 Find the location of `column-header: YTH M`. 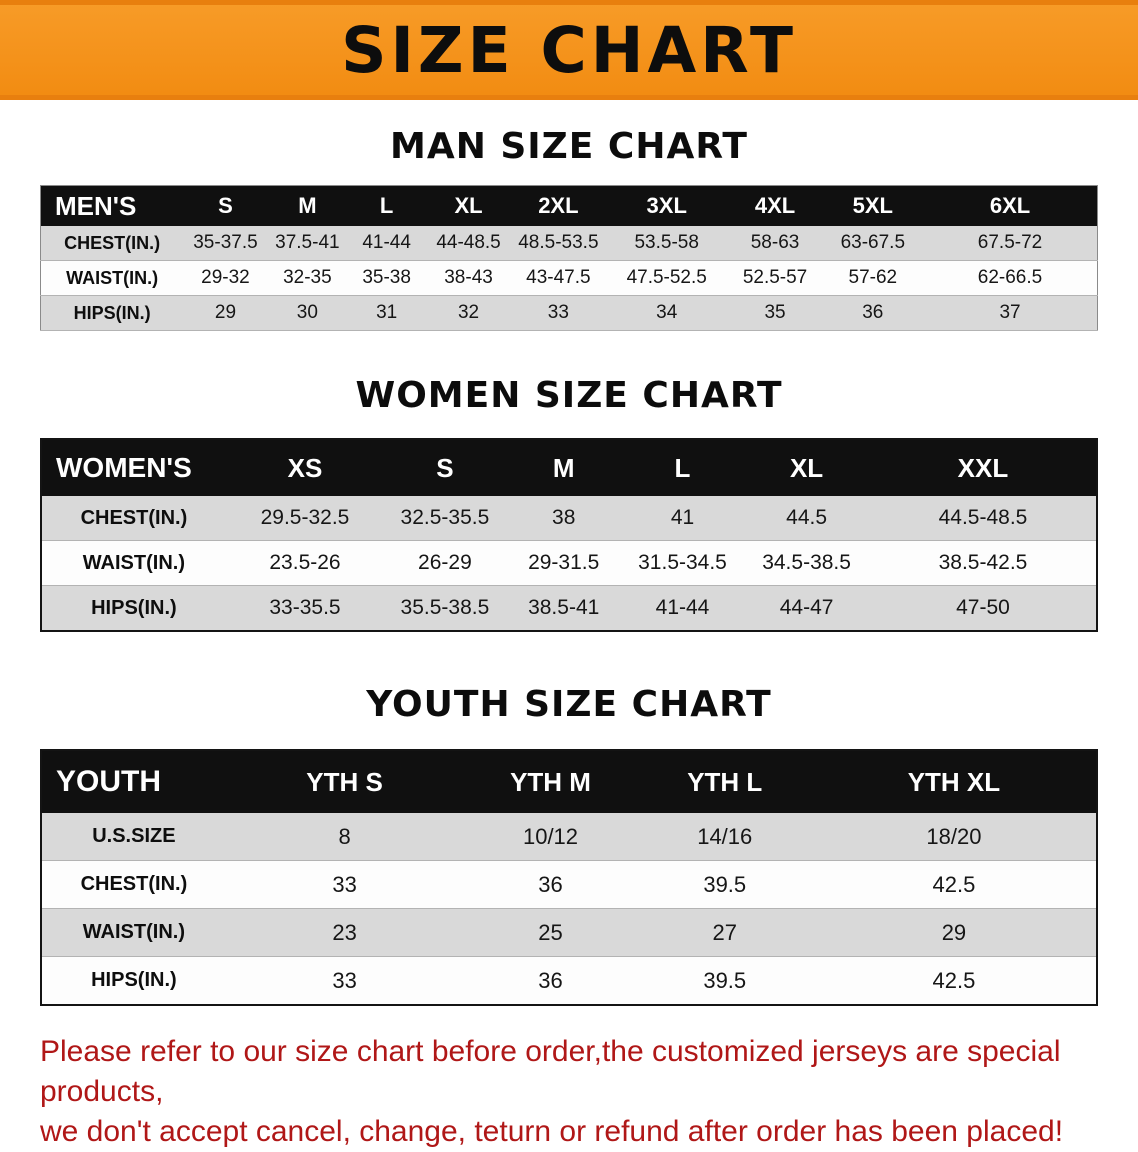

column-header: YTH M is located at coordinates (550, 781).